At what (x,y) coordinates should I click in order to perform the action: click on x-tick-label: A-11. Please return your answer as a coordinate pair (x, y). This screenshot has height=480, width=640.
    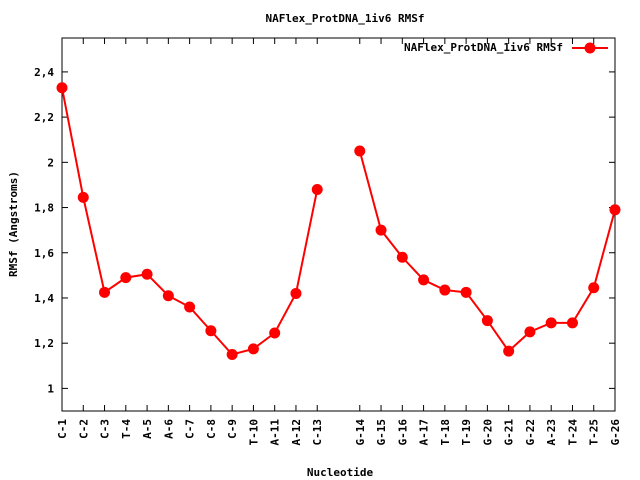
    Looking at the image, I should click on (275, 432).